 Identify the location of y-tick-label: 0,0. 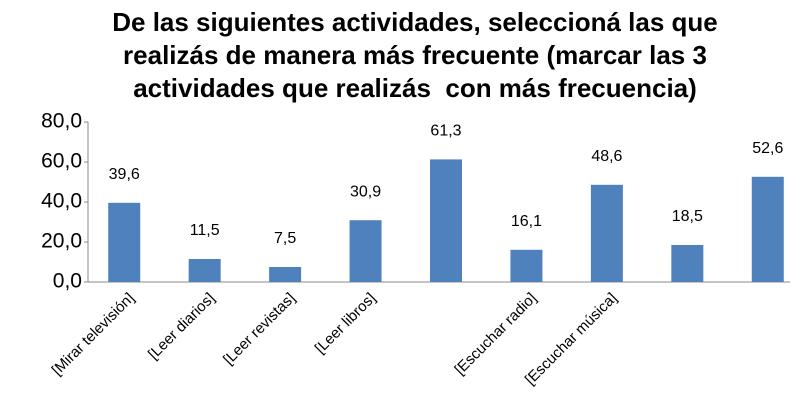
(67, 281).